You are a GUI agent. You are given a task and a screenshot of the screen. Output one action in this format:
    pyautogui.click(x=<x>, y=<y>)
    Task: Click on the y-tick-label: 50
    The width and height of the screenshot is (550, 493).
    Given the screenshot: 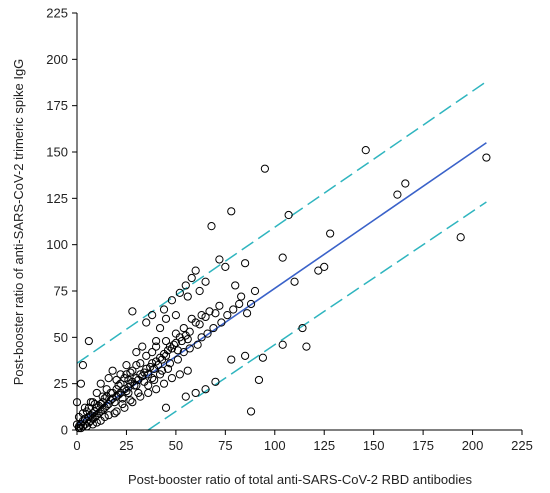 What is the action you would take?
    pyautogui.click(x=61, y=337)
    